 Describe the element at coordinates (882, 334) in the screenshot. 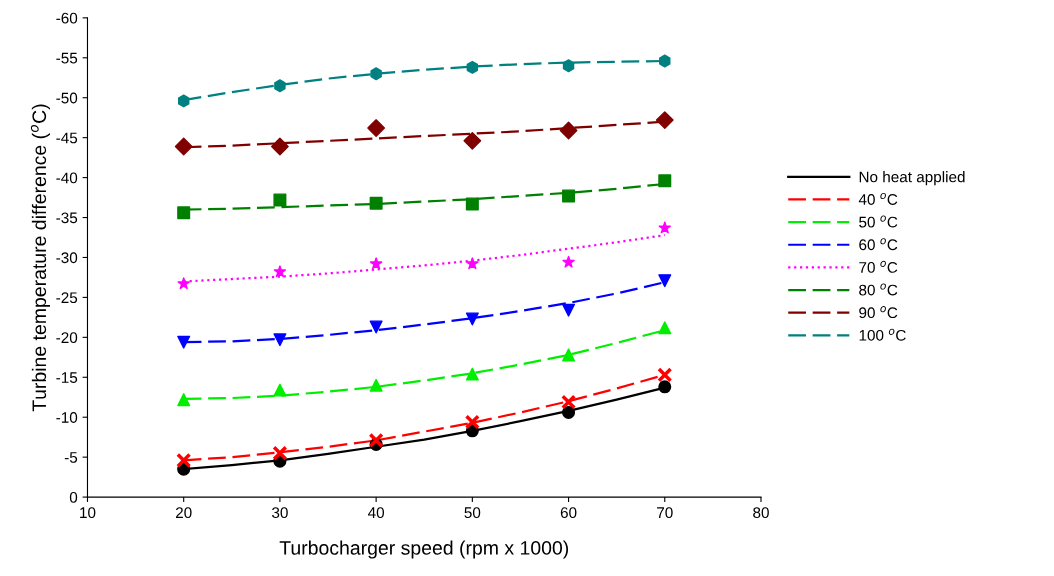

I see `legend-label: 100 $^{o}$C` at that location.